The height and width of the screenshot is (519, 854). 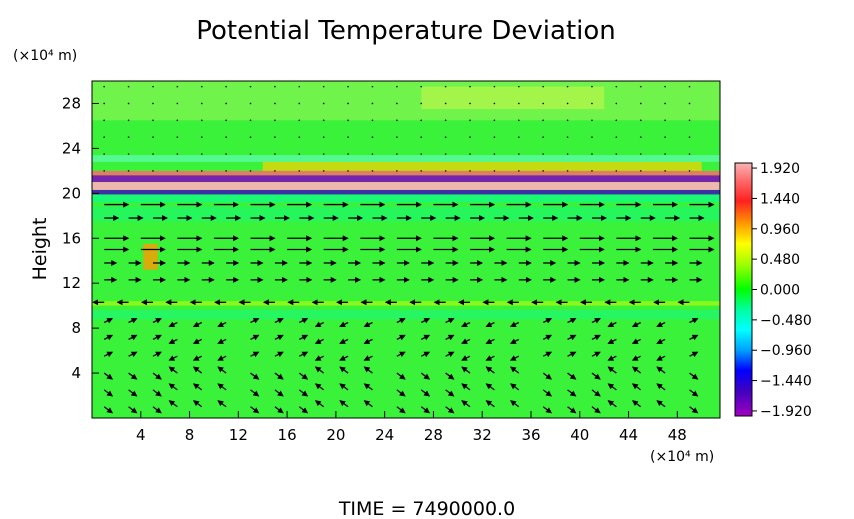 I want to click on colorbar-tick-label: −1.920, so click(x=786, y=412).